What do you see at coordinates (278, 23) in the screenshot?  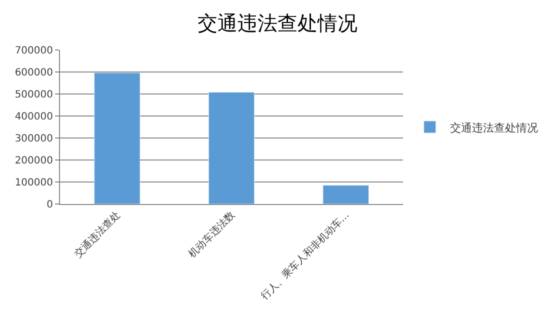 I see `chart-title: 交通违法查处情况` at bounding box center [278, 23].